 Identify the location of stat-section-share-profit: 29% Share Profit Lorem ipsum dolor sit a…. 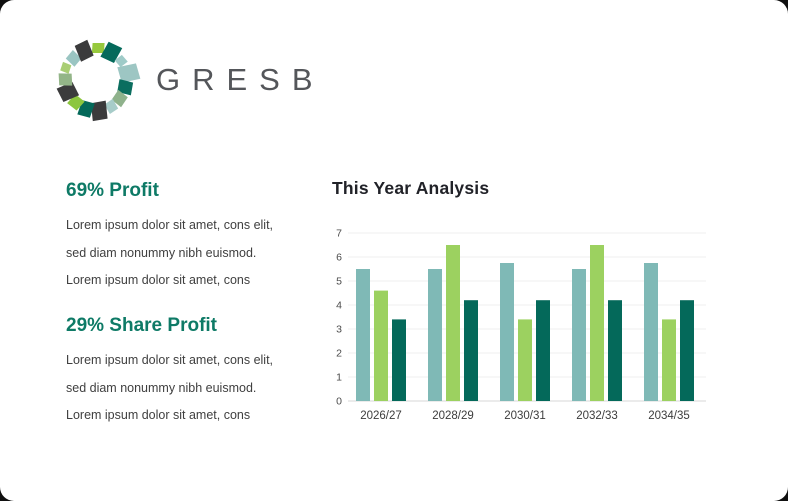
(196, 372).